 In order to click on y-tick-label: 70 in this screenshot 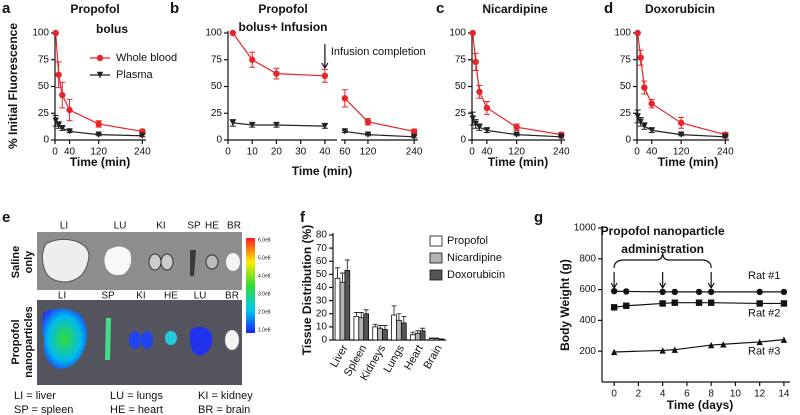, I will do `click(322, 248)`.